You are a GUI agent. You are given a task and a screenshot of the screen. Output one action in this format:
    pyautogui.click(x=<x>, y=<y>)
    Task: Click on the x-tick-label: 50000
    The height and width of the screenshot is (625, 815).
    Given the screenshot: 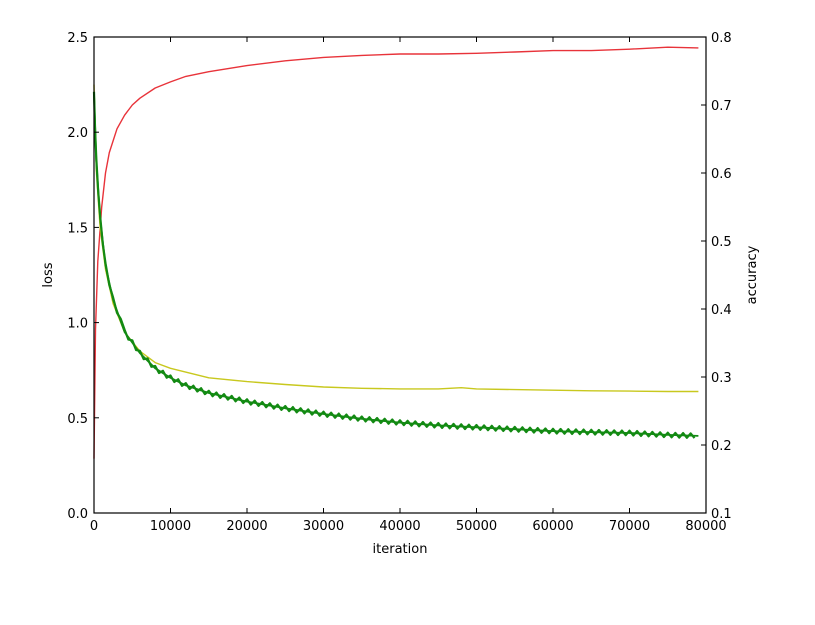 What is the action you would take?
    pyautogui.click(x=476, y=526)
    